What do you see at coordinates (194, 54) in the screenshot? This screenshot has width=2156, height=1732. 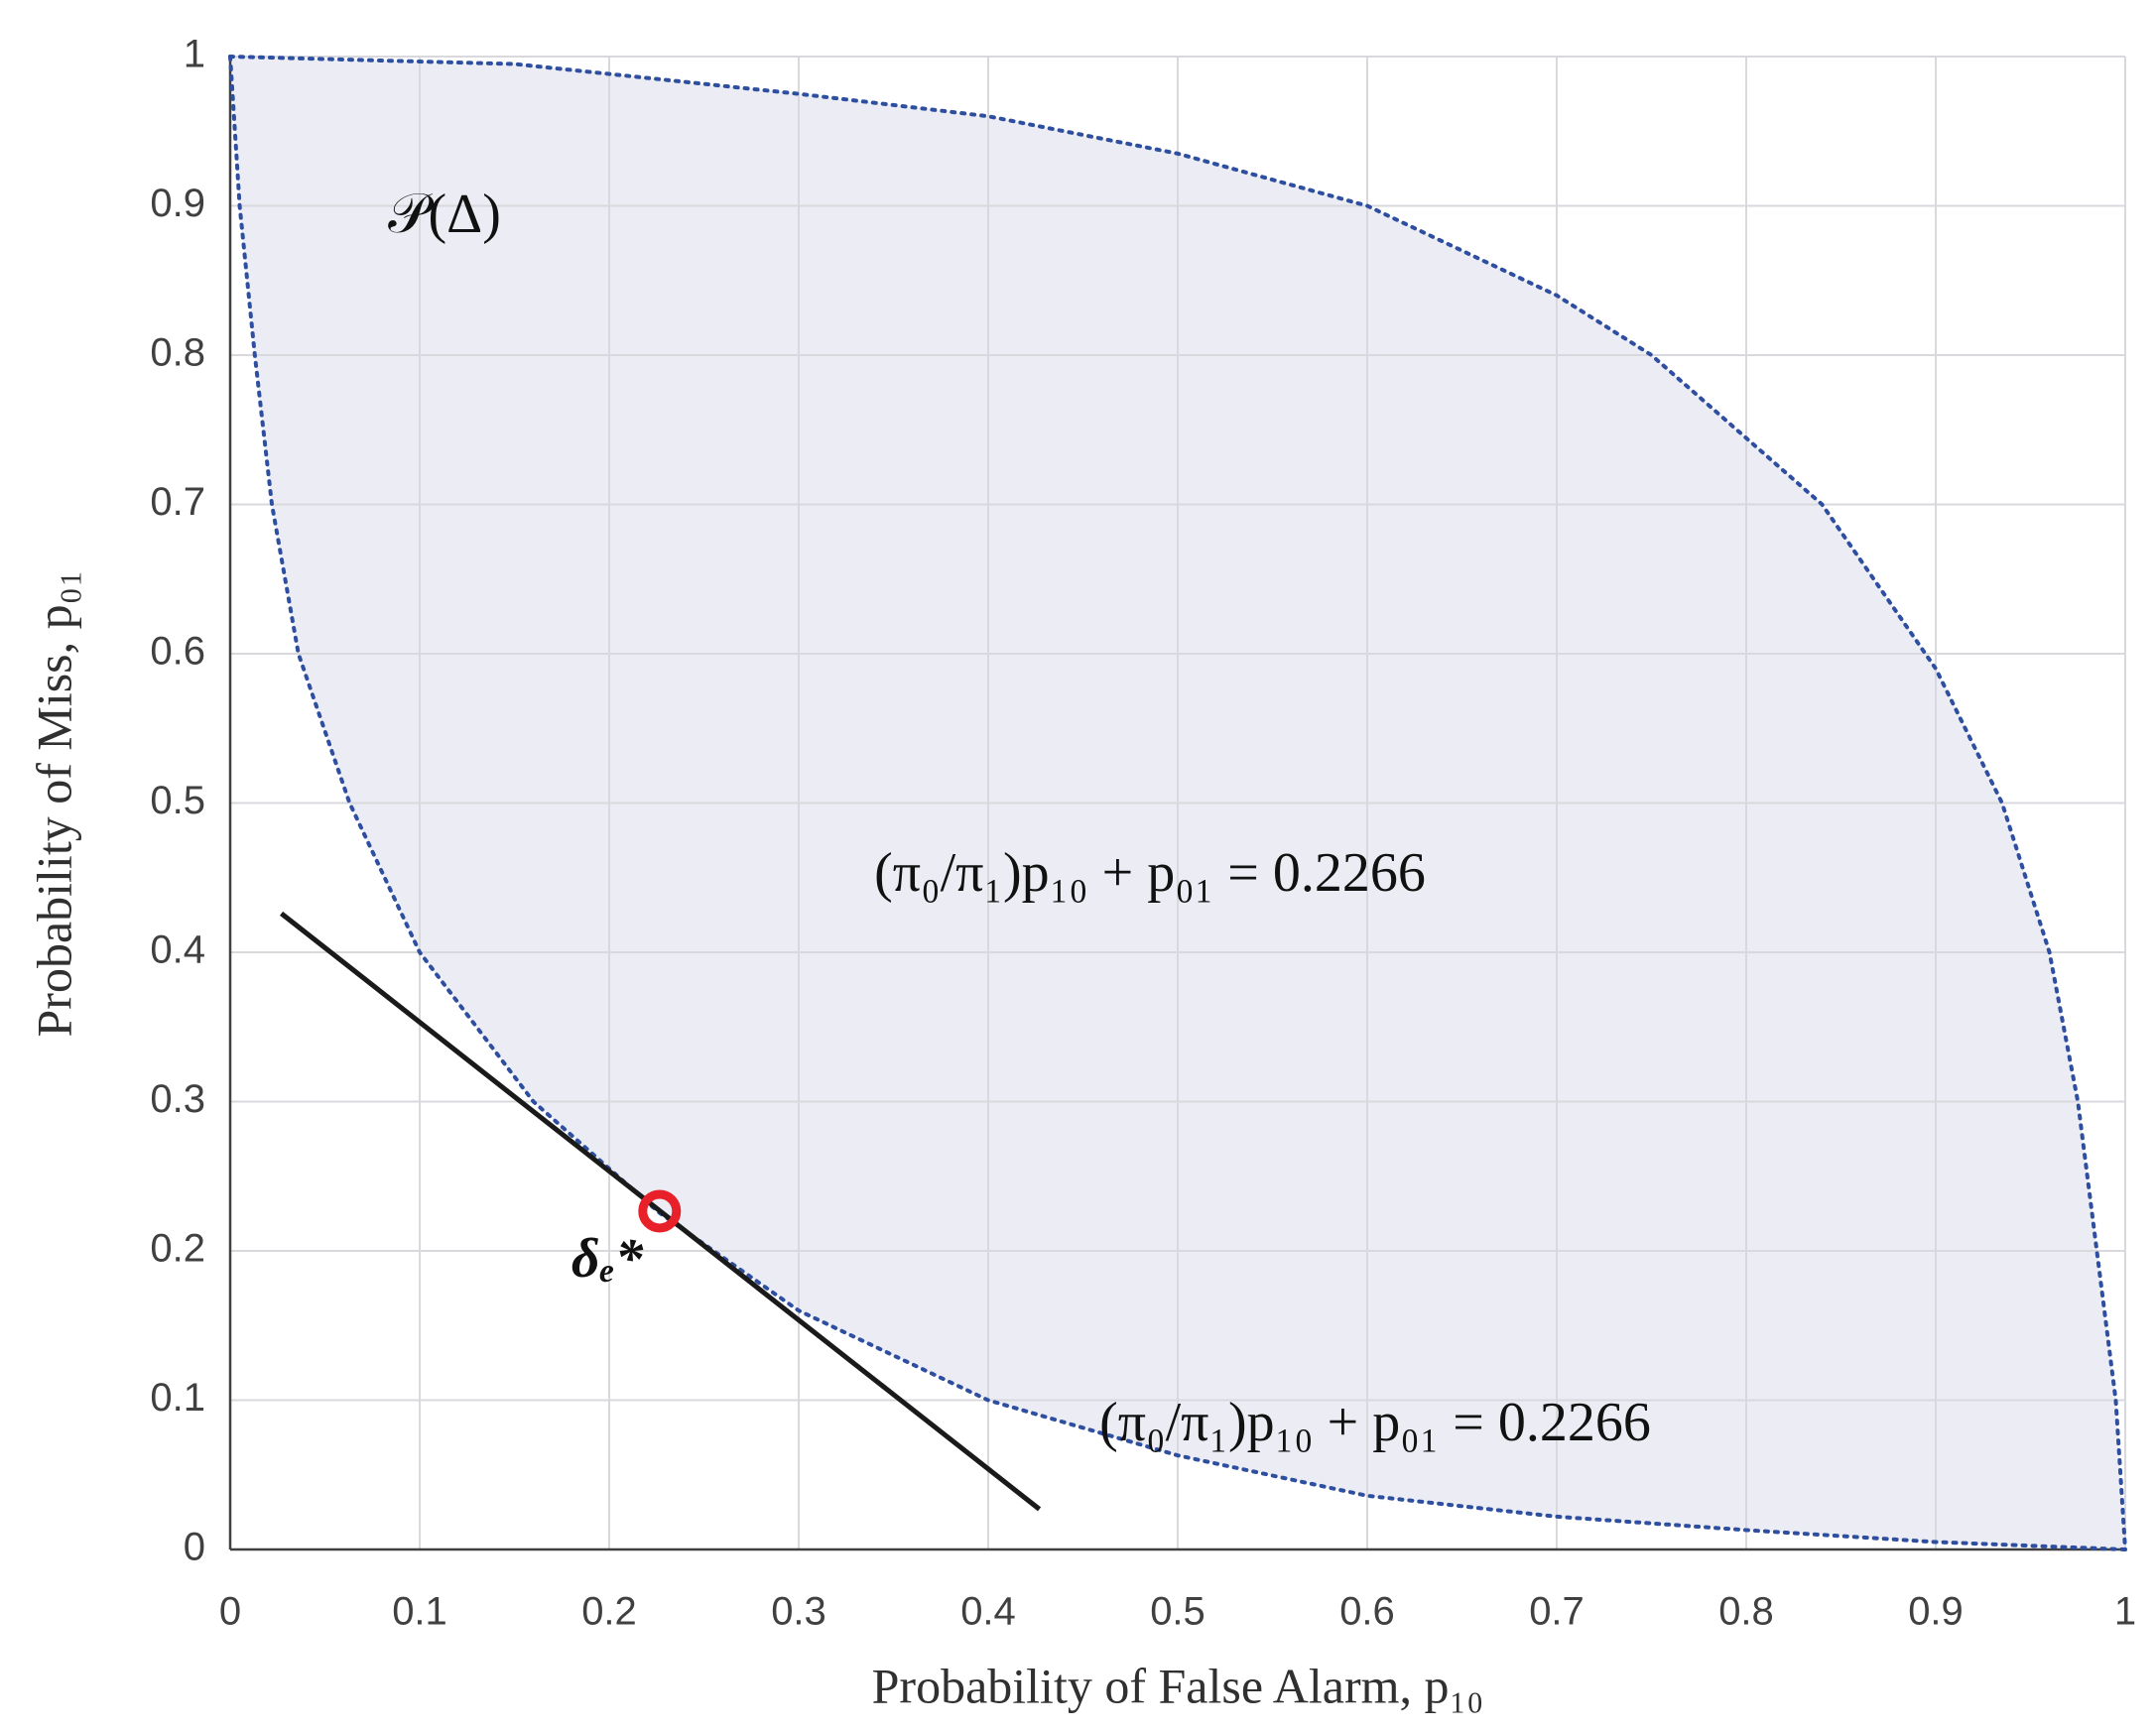 I see `y-tick-label: 1` at bounding box center [194, 54].